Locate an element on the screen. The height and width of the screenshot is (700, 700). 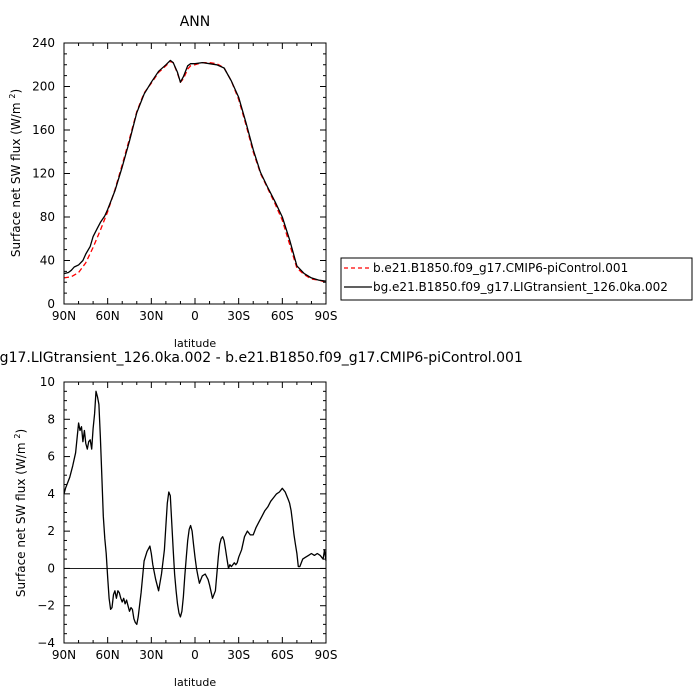
top-title: ANN is located at coordinates (195, 22).